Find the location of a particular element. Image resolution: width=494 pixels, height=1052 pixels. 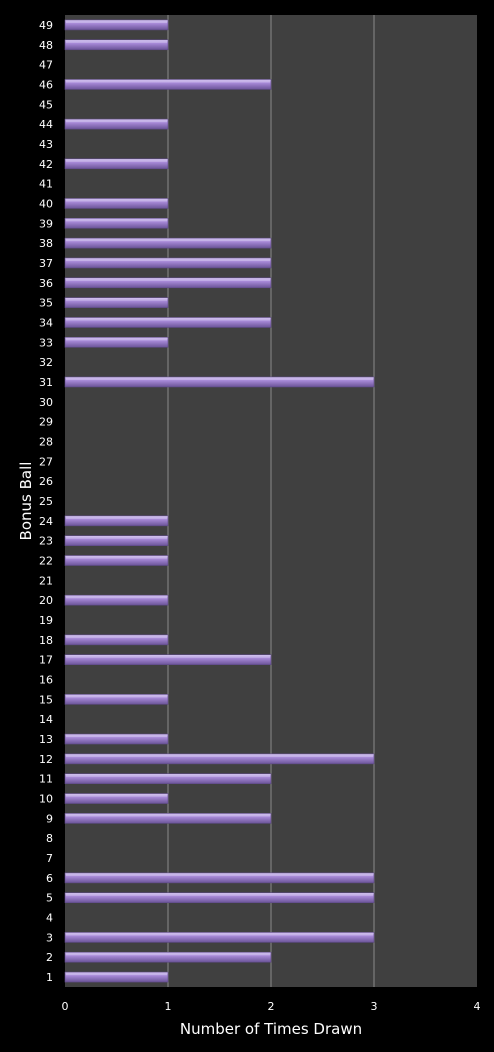

y-axis-title: Bonus Ball is located at coordinates (26, 501).